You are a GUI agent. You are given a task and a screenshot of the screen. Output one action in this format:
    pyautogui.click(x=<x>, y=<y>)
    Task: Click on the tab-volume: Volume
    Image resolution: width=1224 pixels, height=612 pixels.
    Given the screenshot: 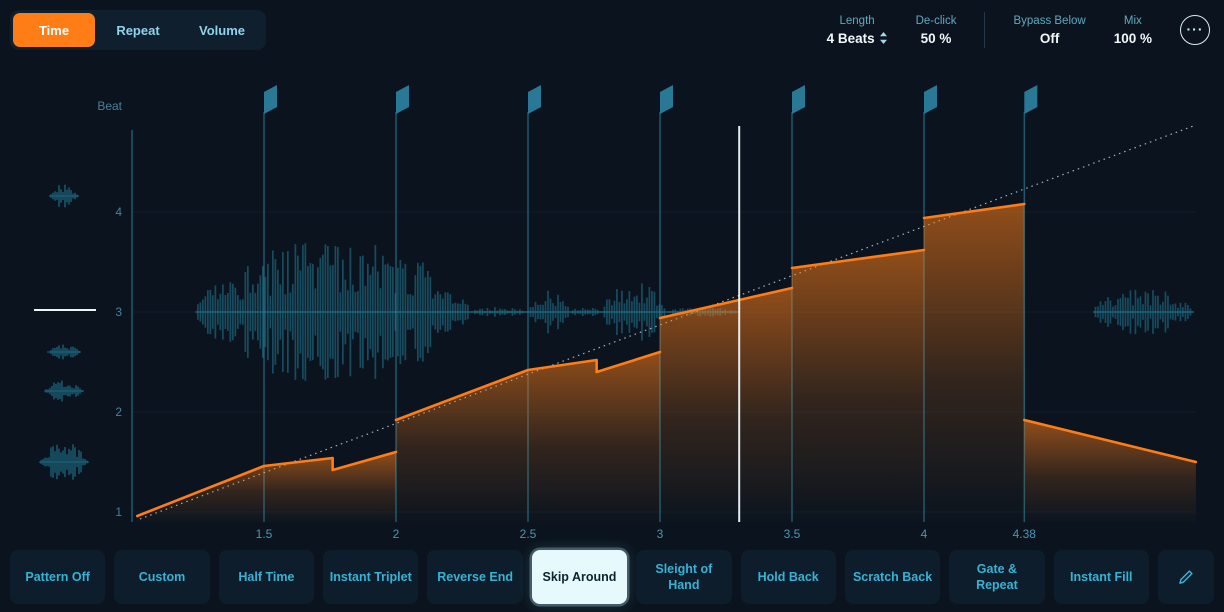 What is the action you would take?
    pyautogui.click(x=222, y=30)
    